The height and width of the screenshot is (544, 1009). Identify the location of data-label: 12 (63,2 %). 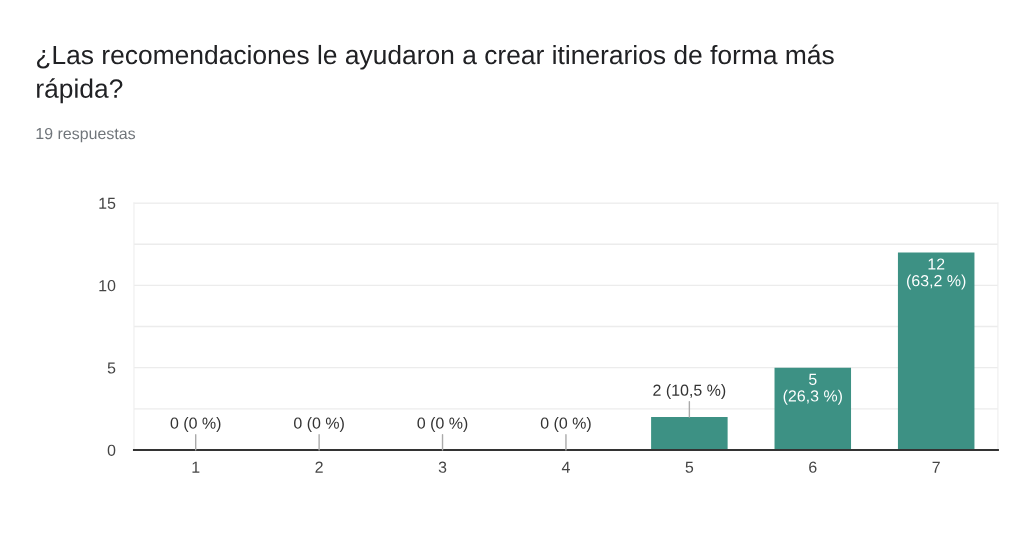
(936, 274).